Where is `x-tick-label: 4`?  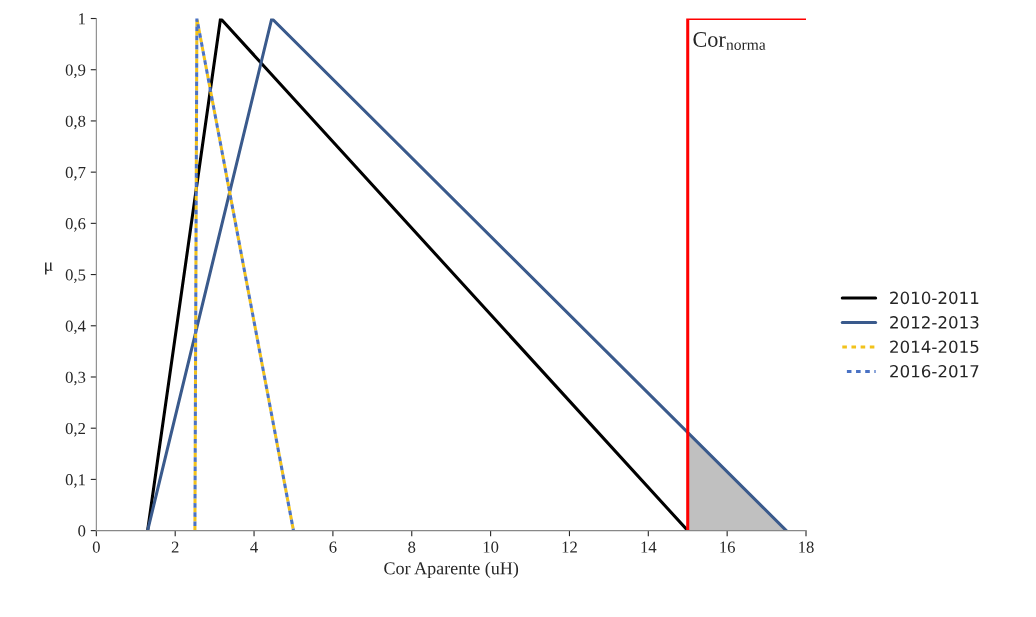 x-tick-label: 4 is located at coordinates (254, 547).